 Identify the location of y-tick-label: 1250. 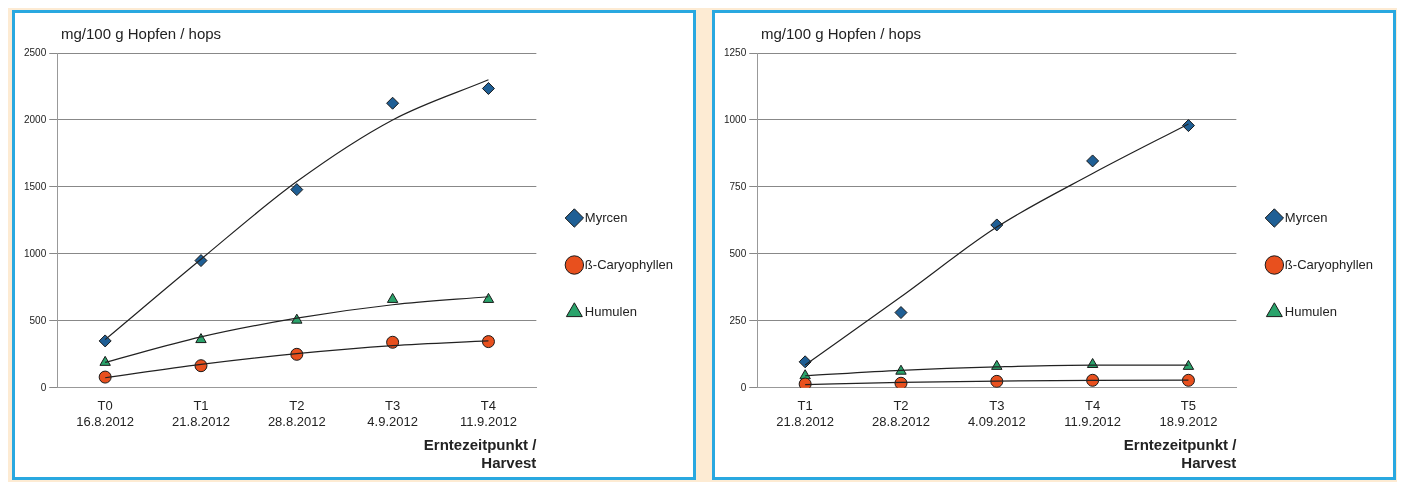
(735, 52).